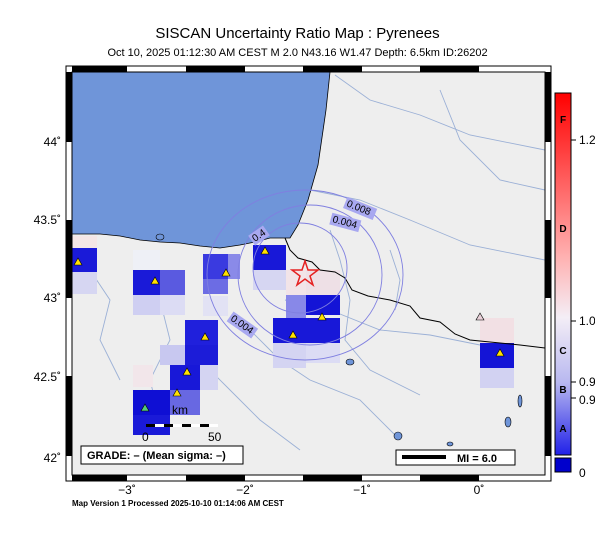 Image resolution: width=595 pixels, height=544 pixels. I want to click on colorbar-value: 1.0, so click(587, 321).